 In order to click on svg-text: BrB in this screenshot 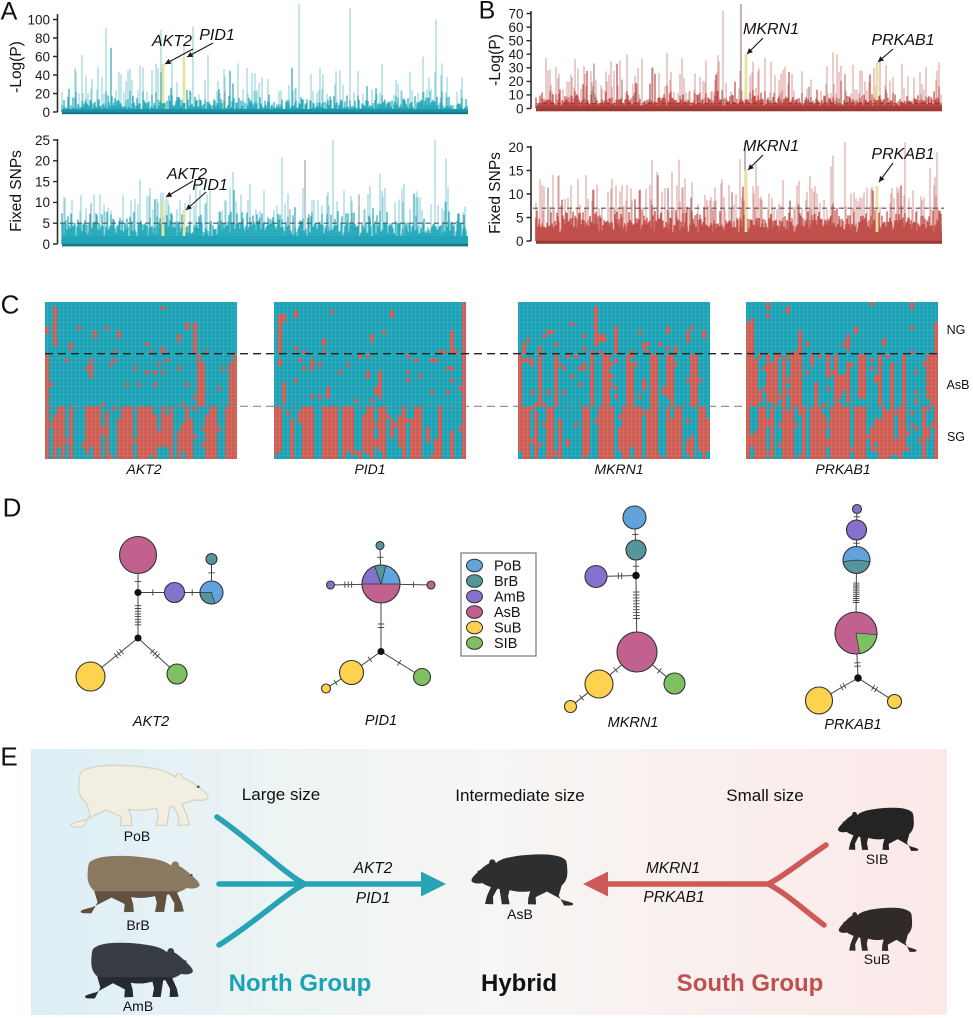, I will do `click(506, 582)`.